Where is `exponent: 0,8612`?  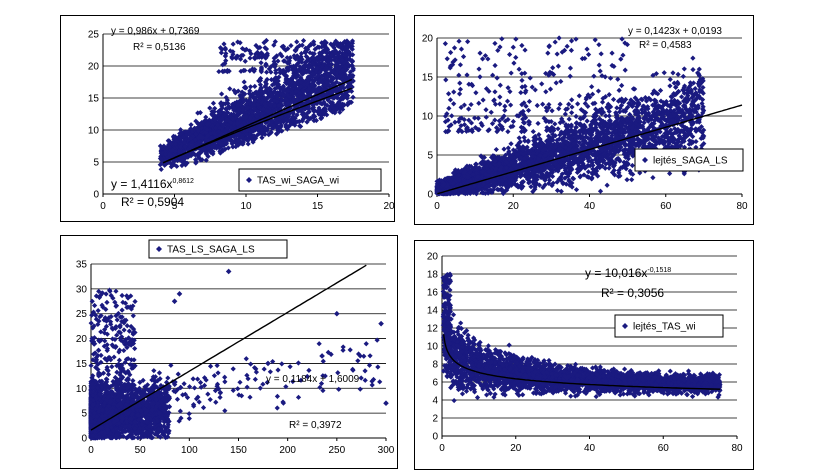
exponent: 0,8612 is located at coordinates (184, 181).